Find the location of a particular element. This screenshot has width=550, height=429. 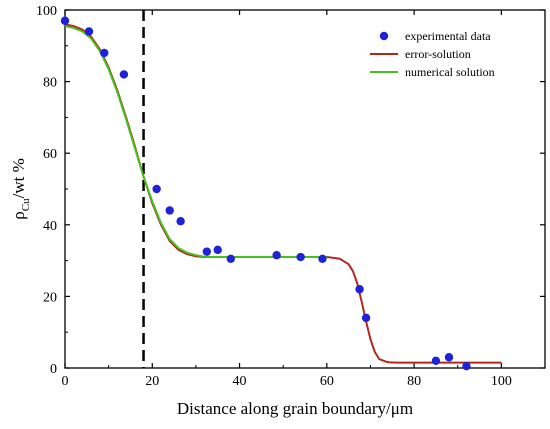

y-axis-title-subscript: Cu is located at coordinates (26, 204).